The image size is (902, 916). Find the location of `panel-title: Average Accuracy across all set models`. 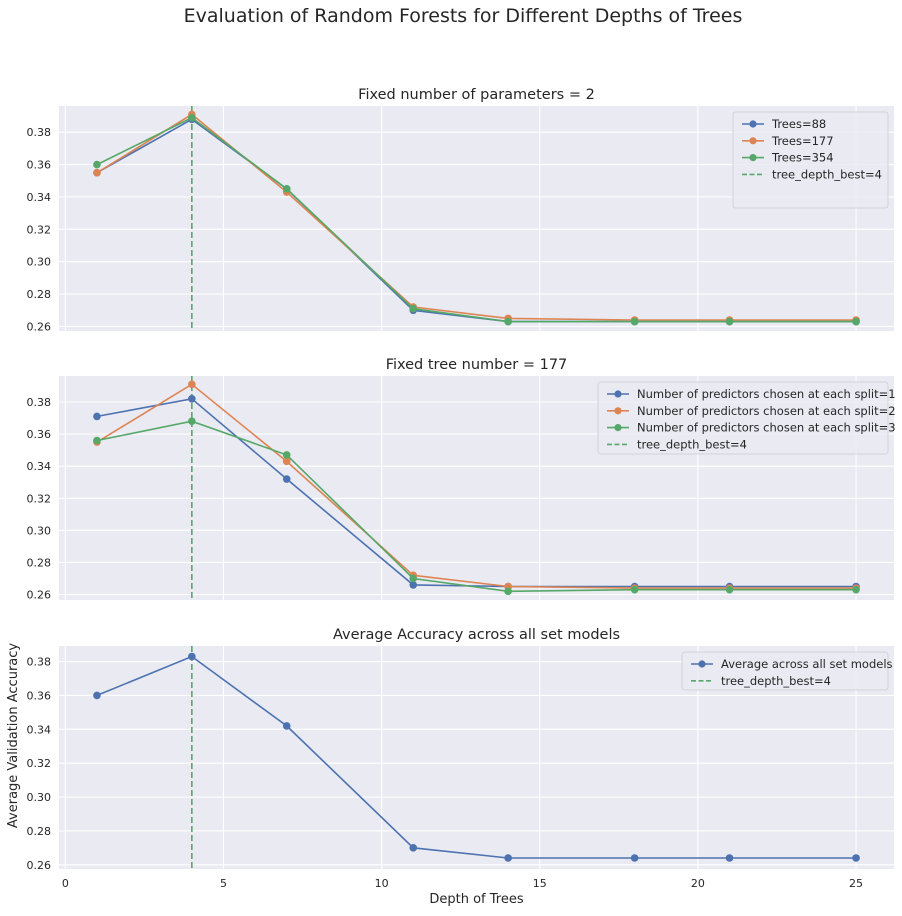

panel-title: Average Accuracy across all set models is located at coordinates (476, 635).